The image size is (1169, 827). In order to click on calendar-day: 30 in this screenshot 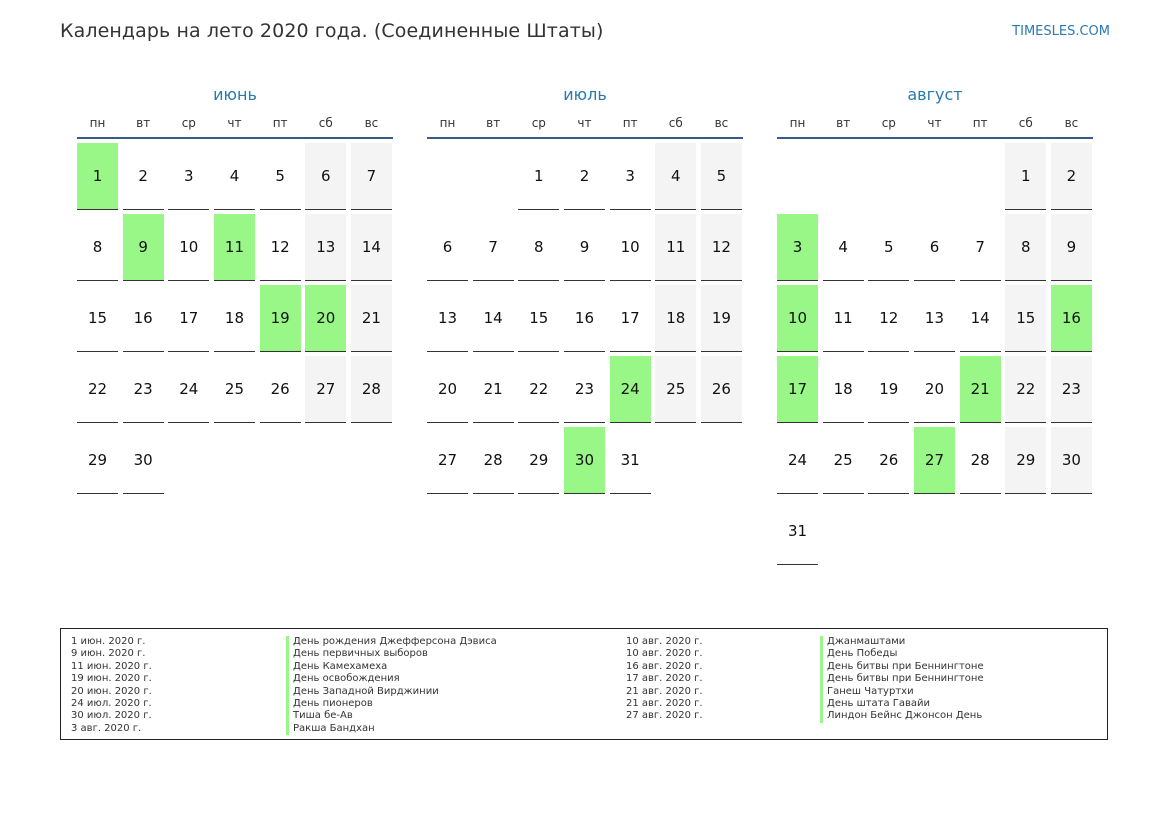, I will do `click(1071, 460)`.